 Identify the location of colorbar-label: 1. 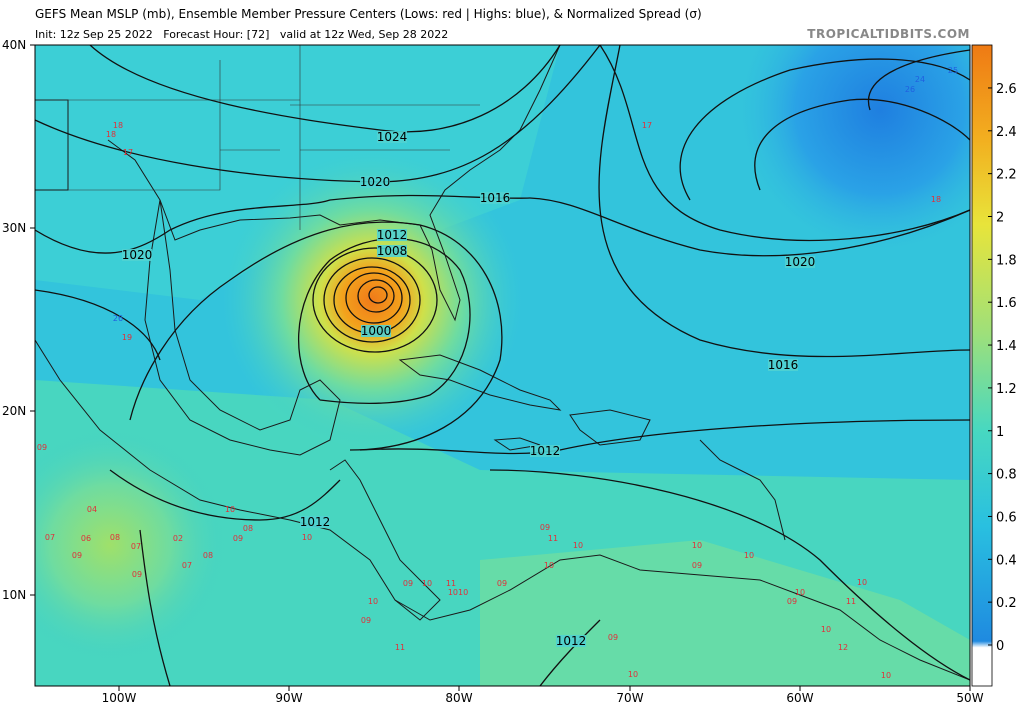
(1000, 432).